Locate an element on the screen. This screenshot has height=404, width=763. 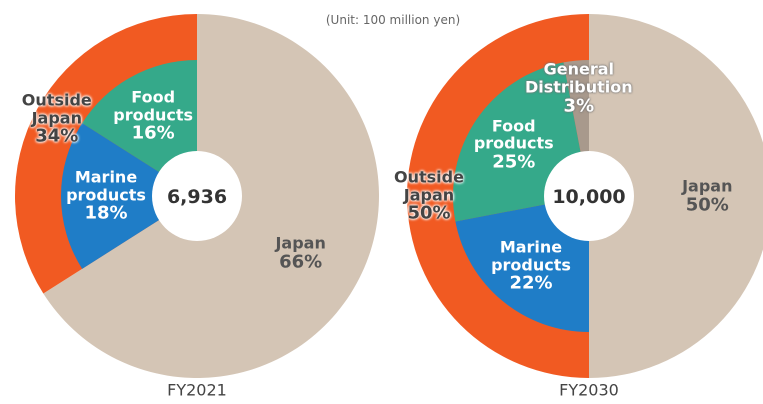
segment-label: Marine products 18% is located at coordinates (106, 195).